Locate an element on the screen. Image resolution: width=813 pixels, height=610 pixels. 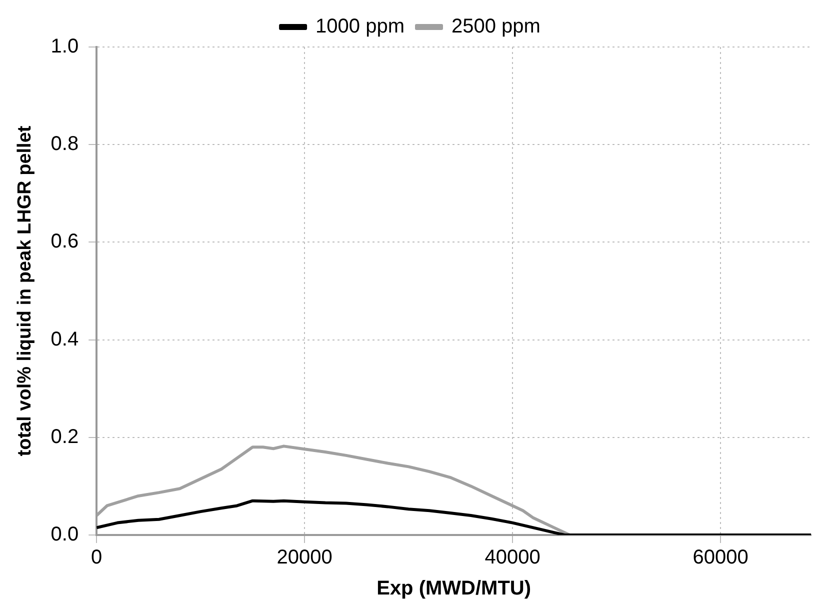
y-tick-label: 0.6 is located at coordinates (64, 241).